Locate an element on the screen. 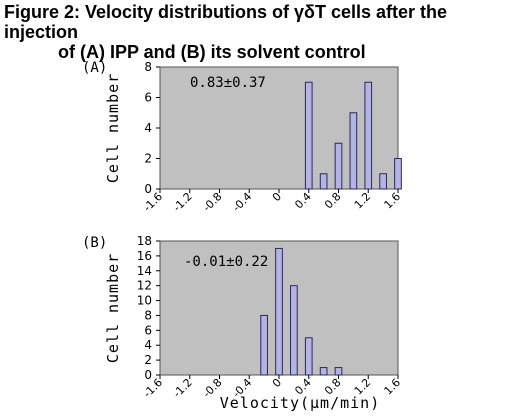 This screenshot has width=520, height=419. panel-a-x-tick-label: -1.2 is located at coordinates (182, 202).